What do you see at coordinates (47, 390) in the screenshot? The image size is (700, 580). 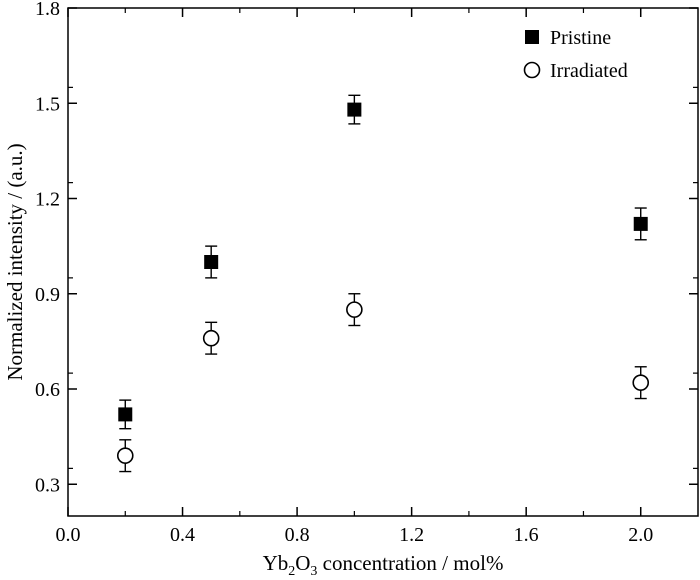 I see `y-tick-label: 0.6` at bounding box center [47, 390].